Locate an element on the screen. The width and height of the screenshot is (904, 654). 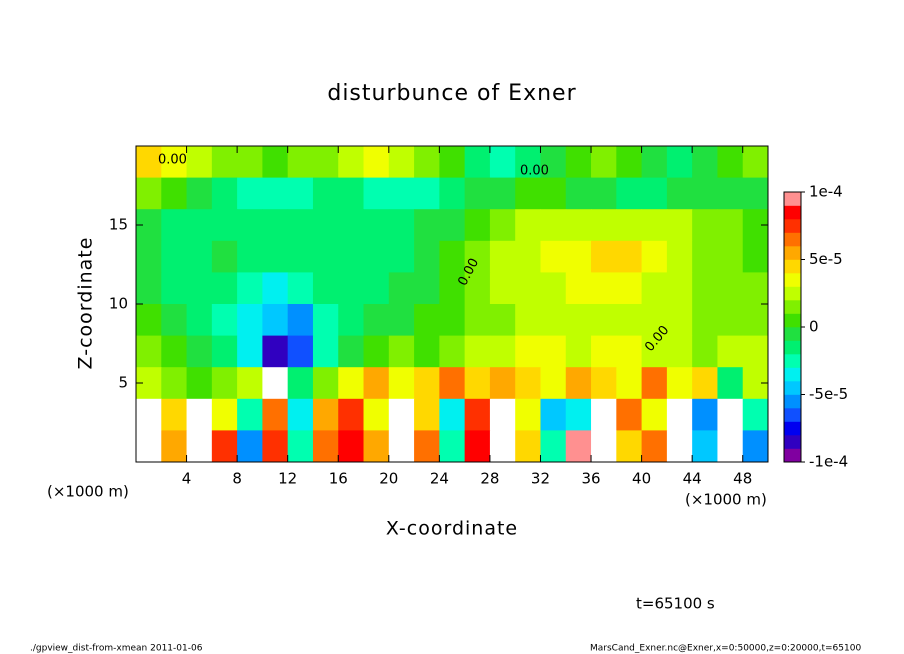
x-axis-label: X-coordinate is located at coordinates (452, 529).